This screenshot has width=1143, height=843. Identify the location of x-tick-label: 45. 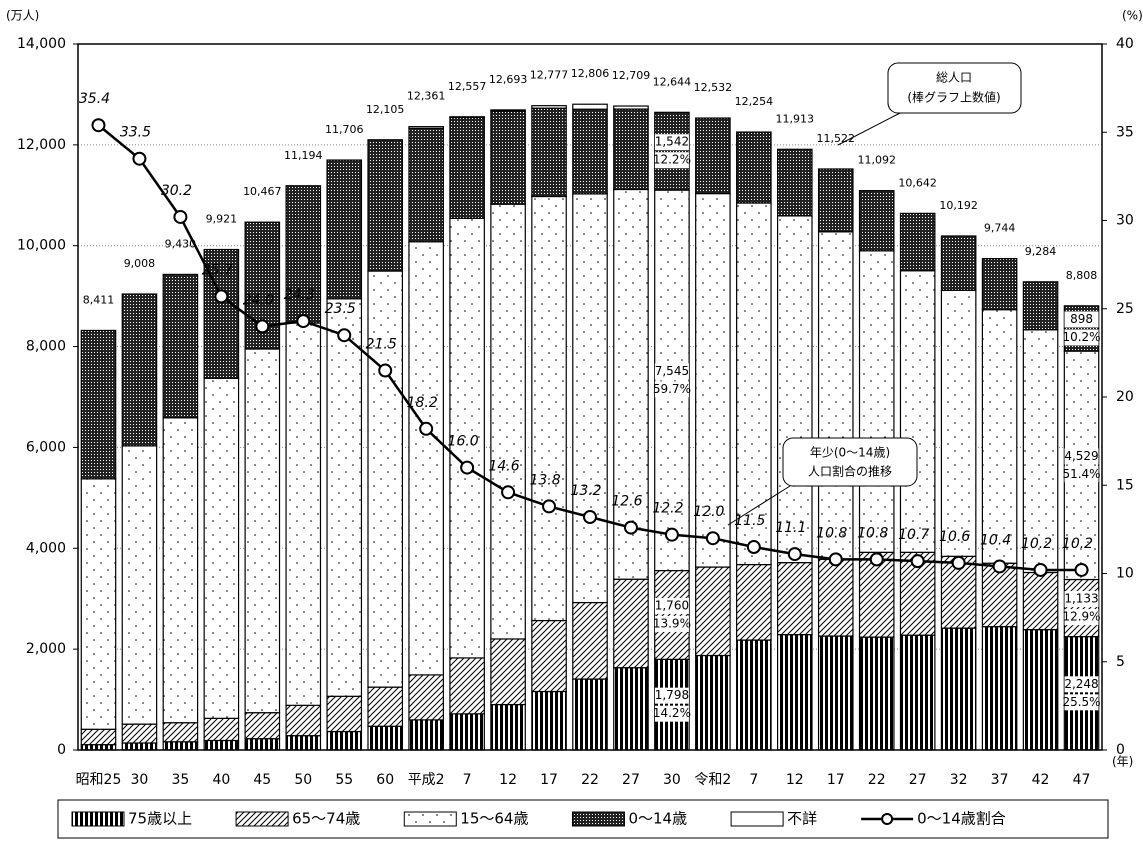
(262, 780).